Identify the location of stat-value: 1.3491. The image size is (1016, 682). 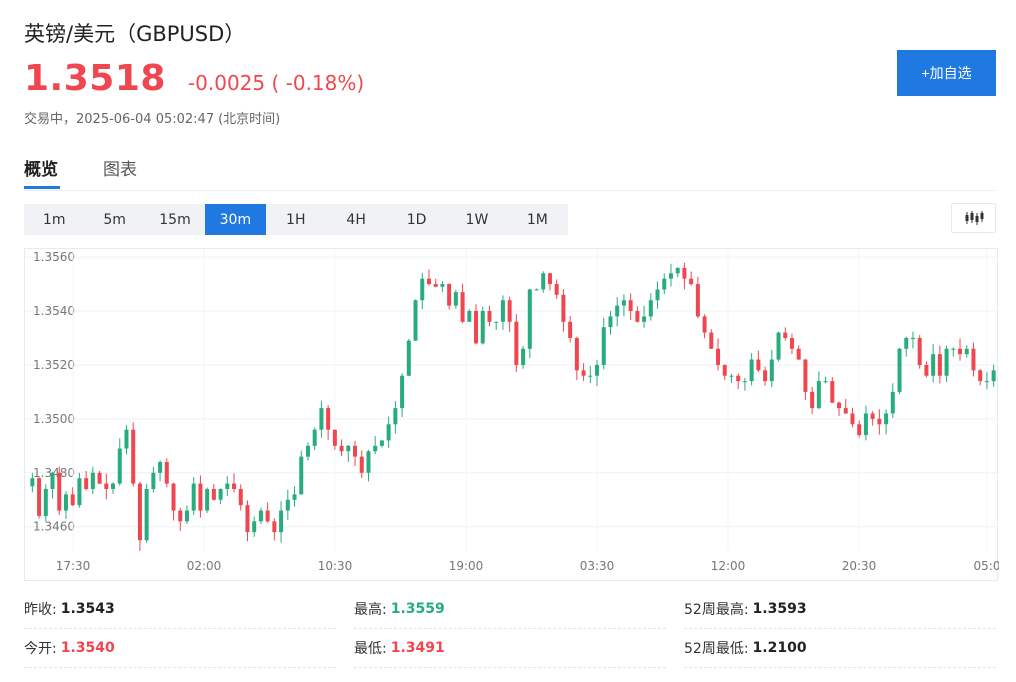
(417, 648).